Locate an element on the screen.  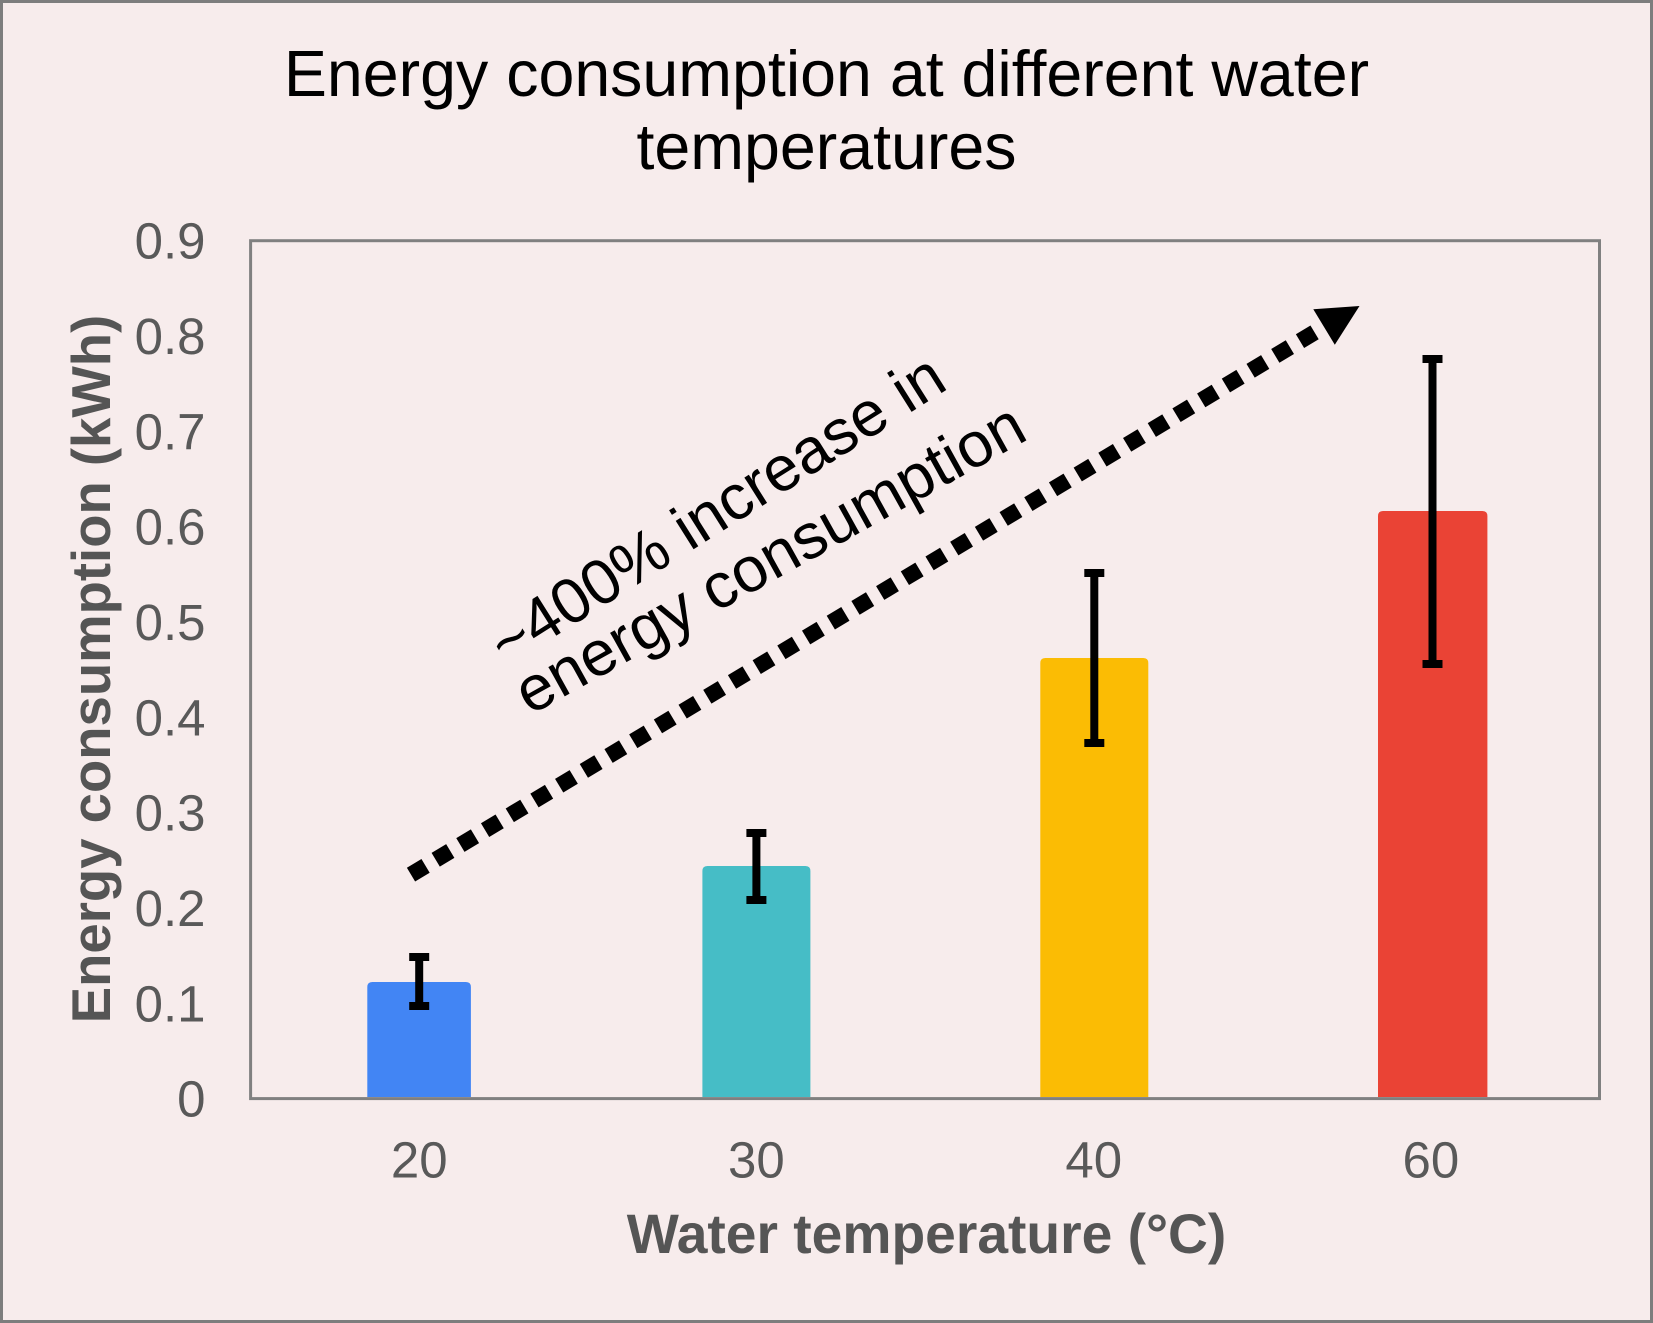
svg-text: 0.1 is located at coordinates (170, 1003).